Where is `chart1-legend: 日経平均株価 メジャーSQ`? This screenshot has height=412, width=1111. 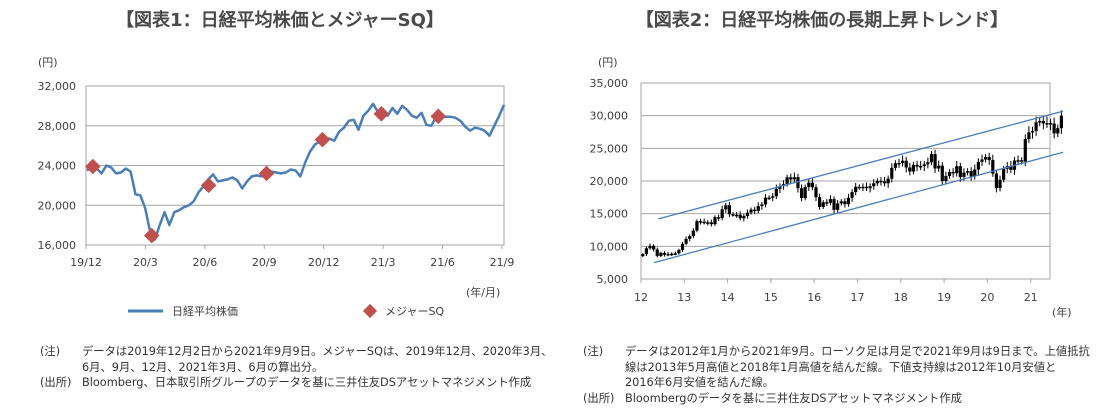
chart1-legend: 日経平均株価 メジャーSQ is located at coordinates (286, 311).